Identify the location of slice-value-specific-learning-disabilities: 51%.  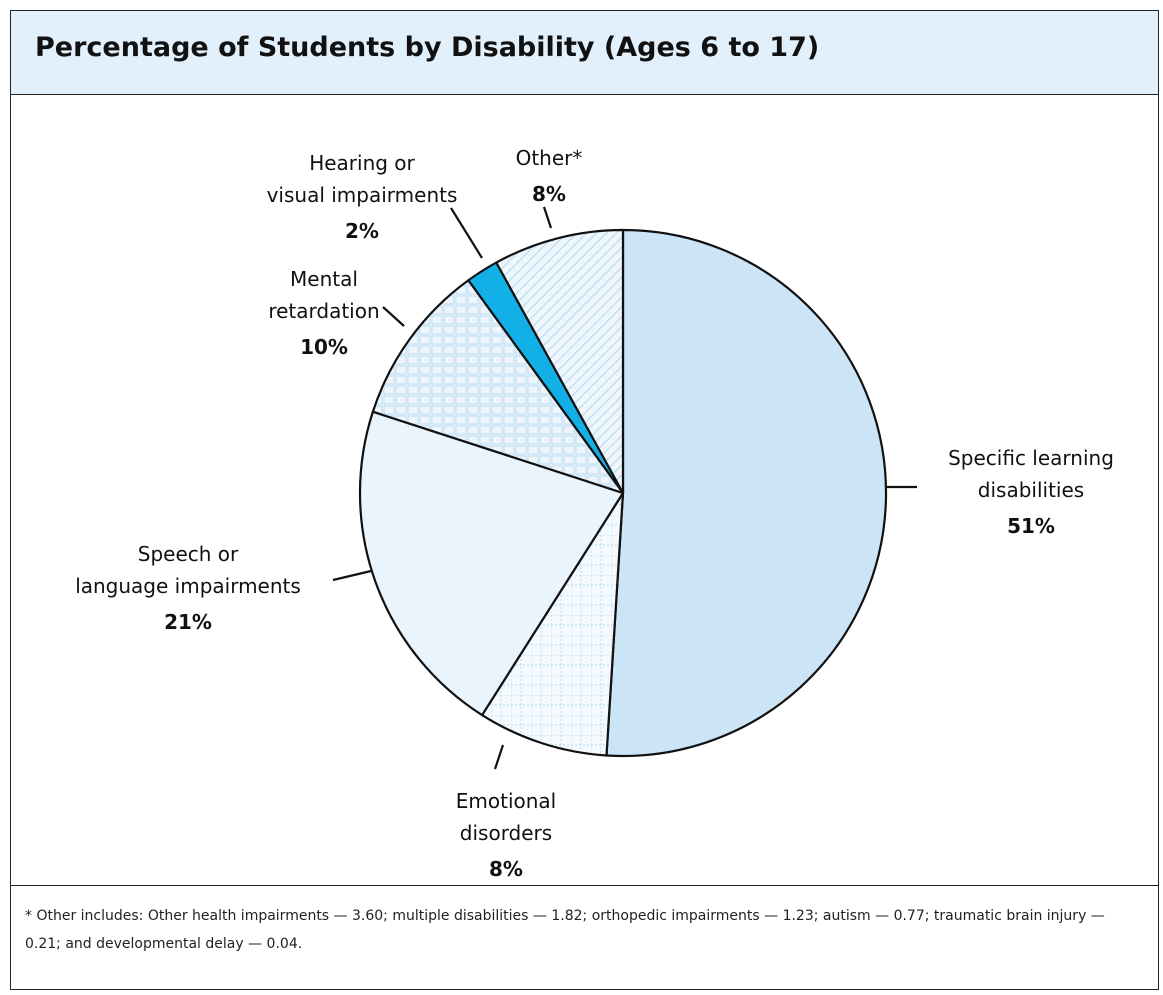
(1031, 526).